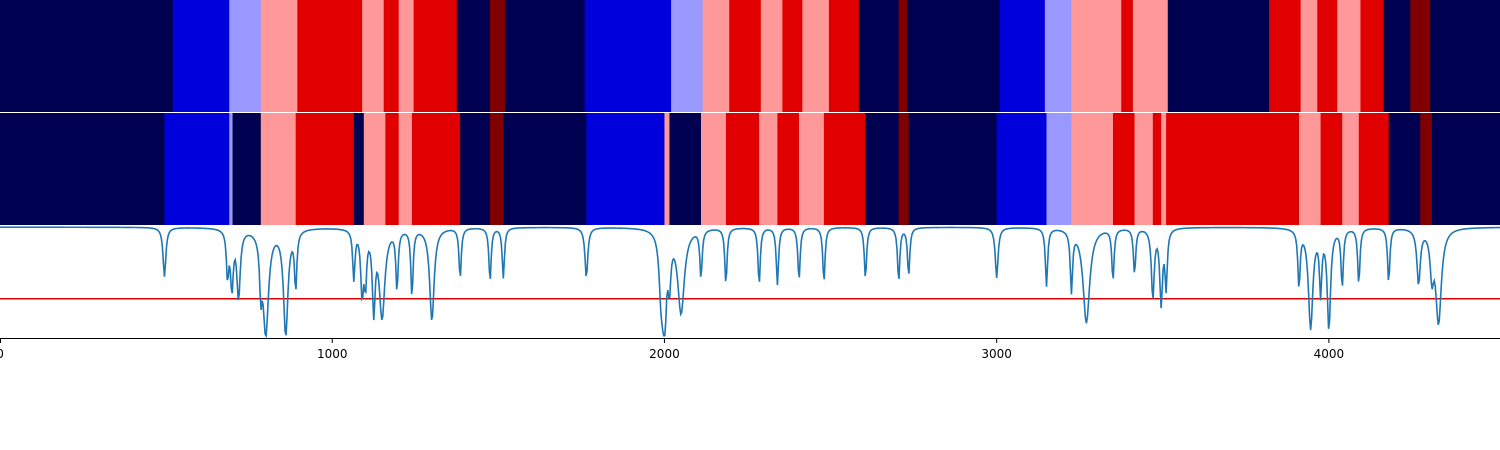  Describe the element at coordinates (2, 354) in the screenshot. I see `x-tick-label: 0` at that location.